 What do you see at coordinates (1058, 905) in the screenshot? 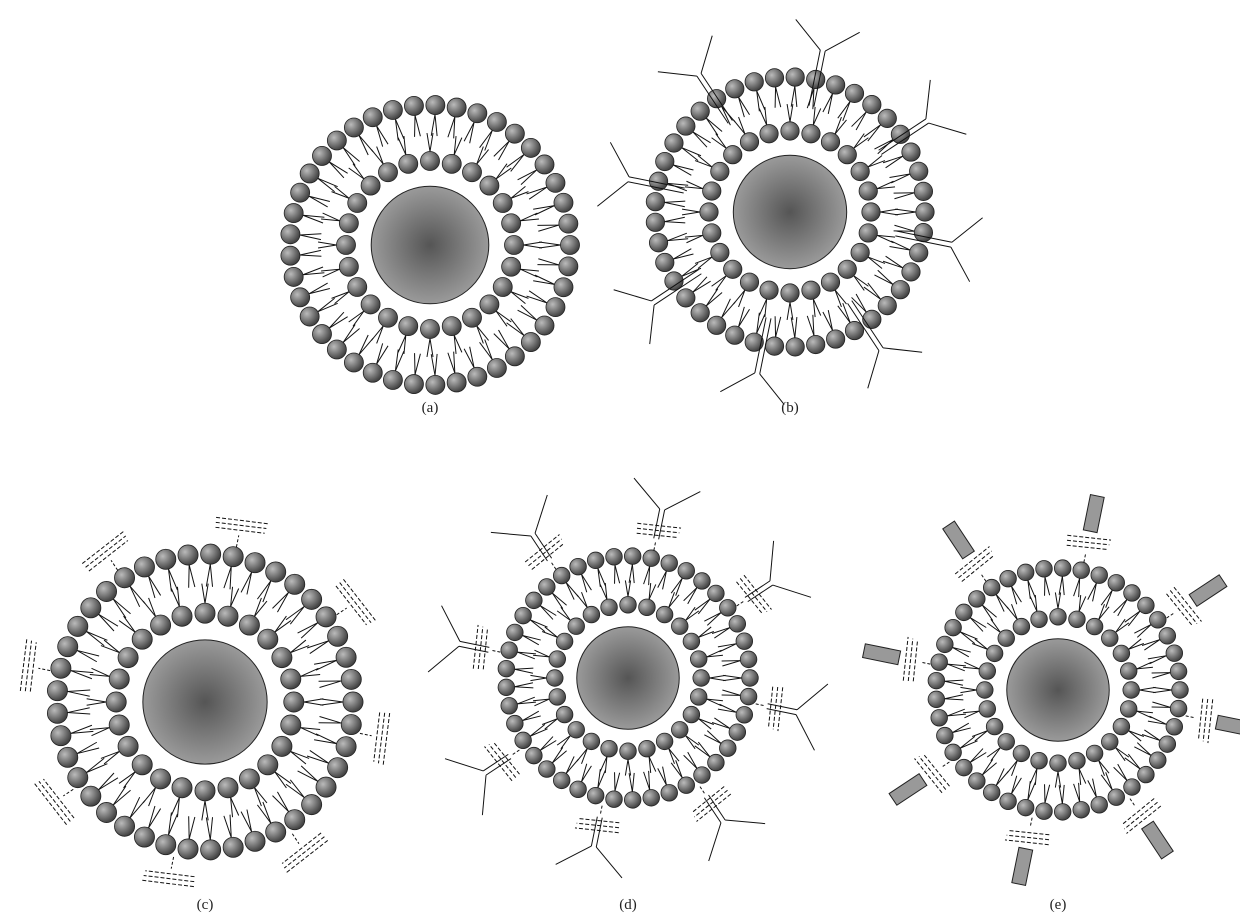
I see `panel-label: (e)` at bounding box center [1058, 905].